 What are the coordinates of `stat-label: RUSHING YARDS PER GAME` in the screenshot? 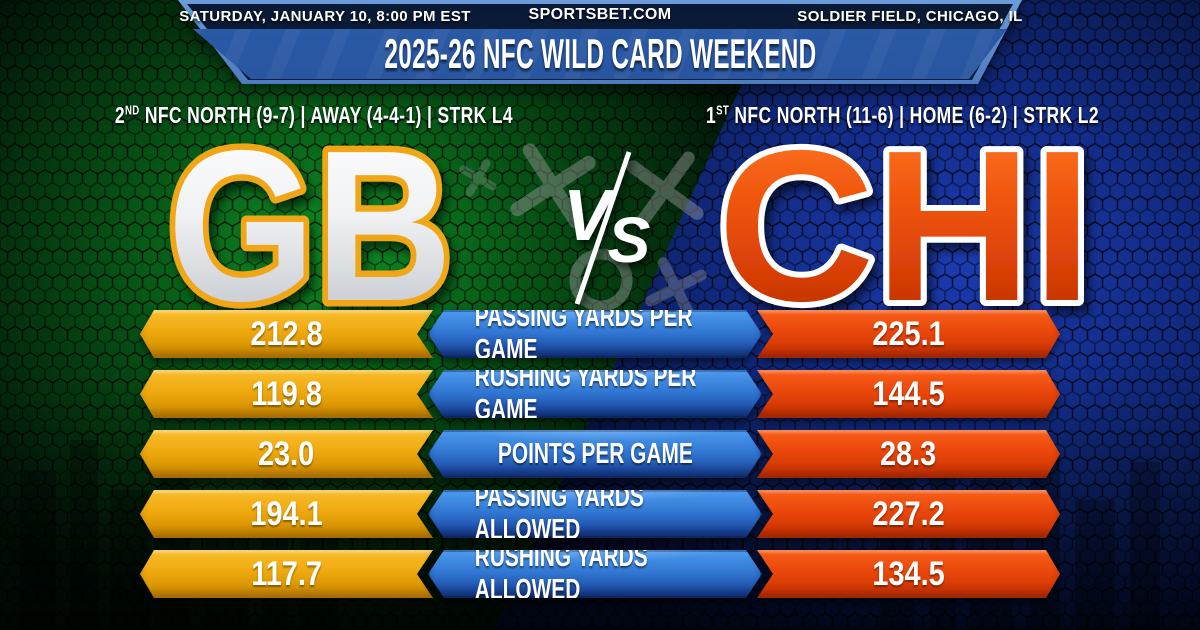 It's located at (585, 393).